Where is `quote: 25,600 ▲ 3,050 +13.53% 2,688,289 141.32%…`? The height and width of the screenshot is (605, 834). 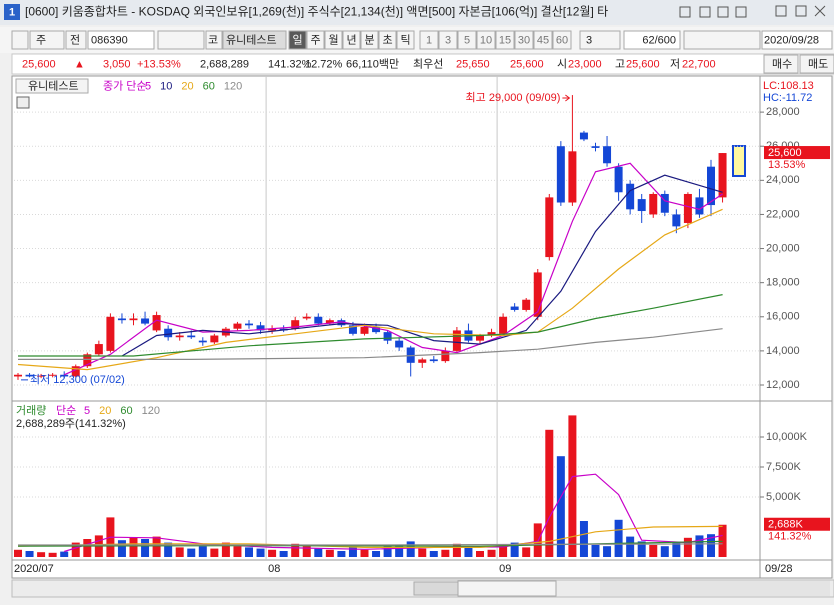 quote: 25,600 ▲ 3,050 +13.53% 2,688,289 141.32%… is located at coordinates (369, 63).